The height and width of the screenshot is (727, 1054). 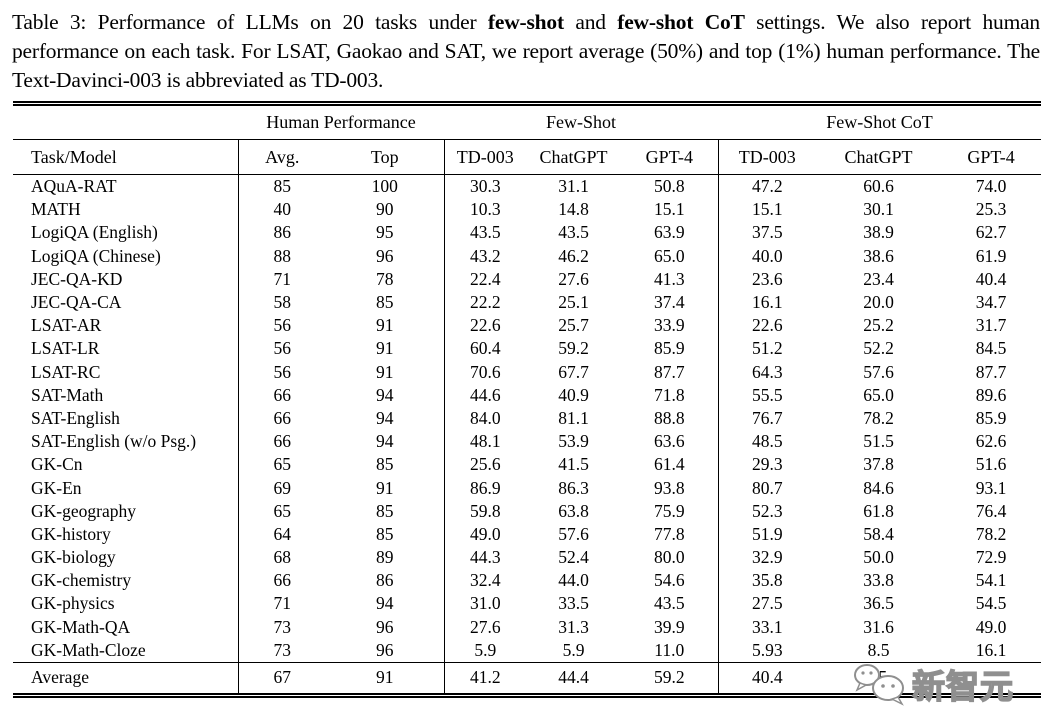 I want to click on value-cell: 44.0, so click(x=573, y=580).